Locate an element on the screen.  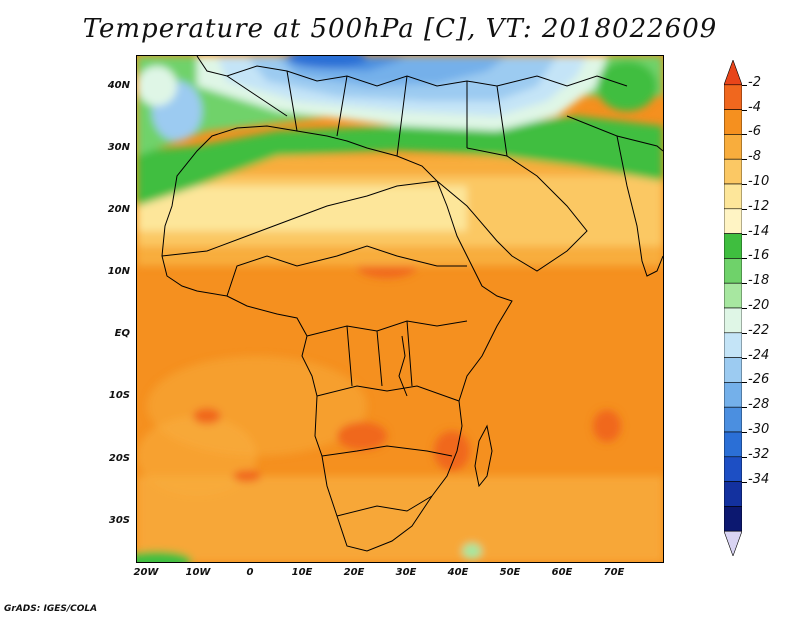
colorbar is located at coordinates (733, 308).